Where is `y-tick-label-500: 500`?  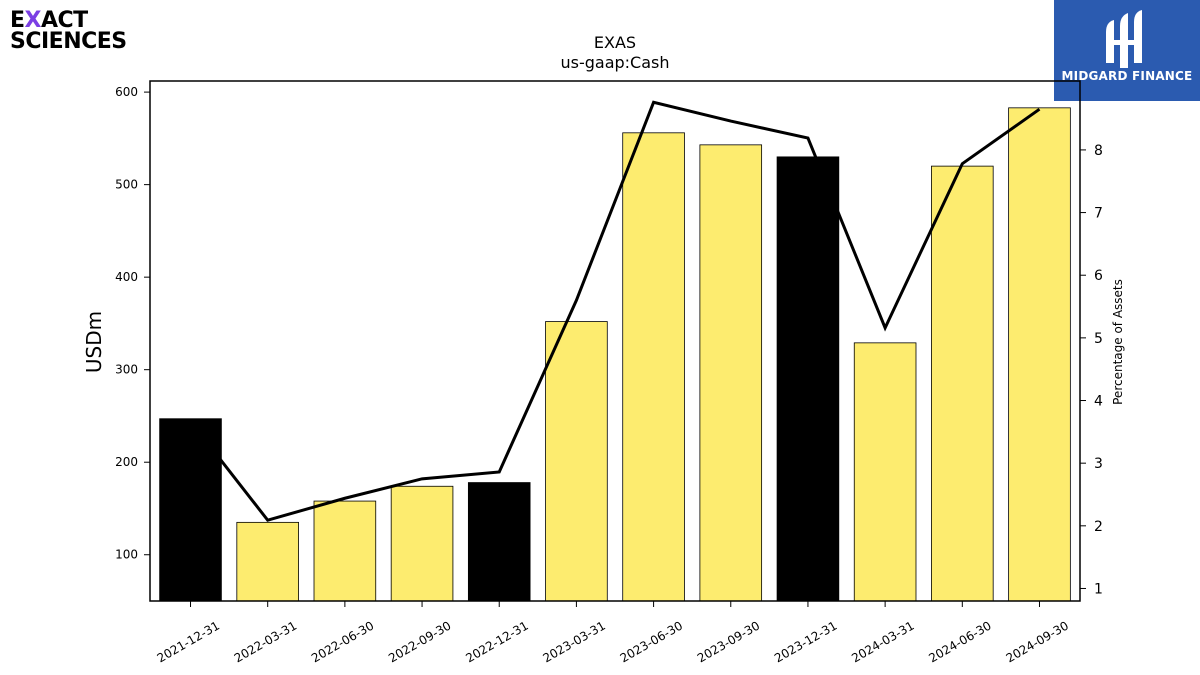
y-tick-label-500: 500 is located at coordinates (126, 185).